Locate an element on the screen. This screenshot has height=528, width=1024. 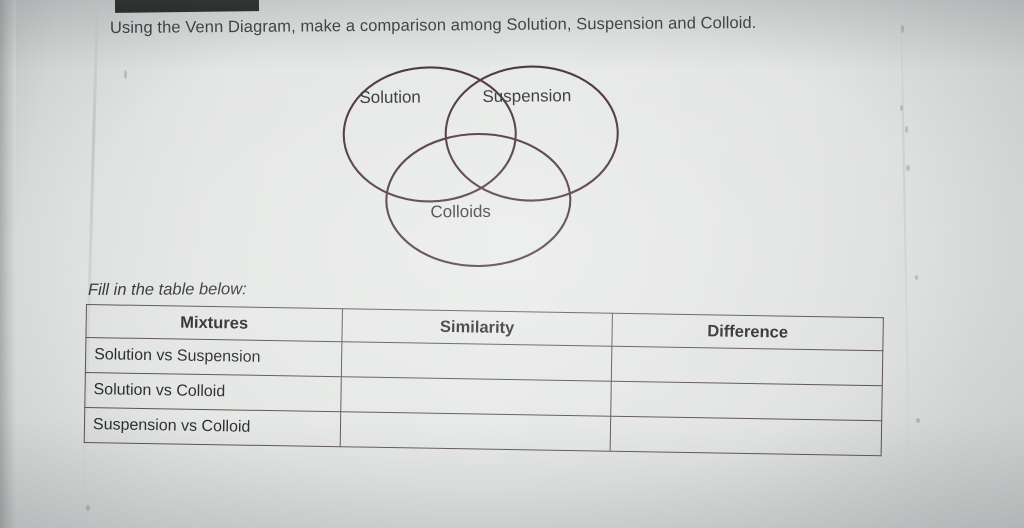
venn-circle-colloids is located at coordinates (478, 200).